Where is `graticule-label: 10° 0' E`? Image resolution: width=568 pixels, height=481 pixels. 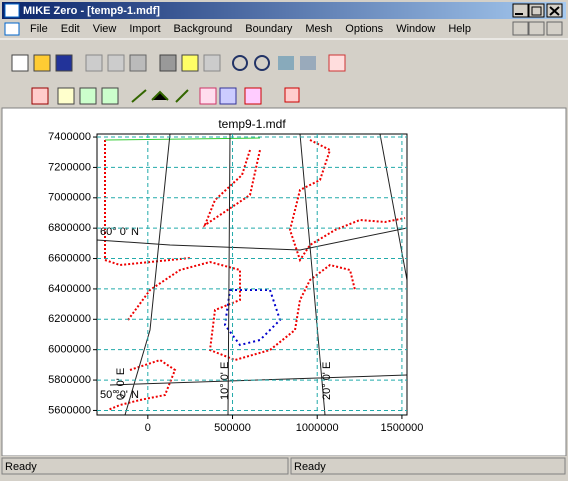
graticule-label: 10° 0' E is located at coordinates (225, 381).